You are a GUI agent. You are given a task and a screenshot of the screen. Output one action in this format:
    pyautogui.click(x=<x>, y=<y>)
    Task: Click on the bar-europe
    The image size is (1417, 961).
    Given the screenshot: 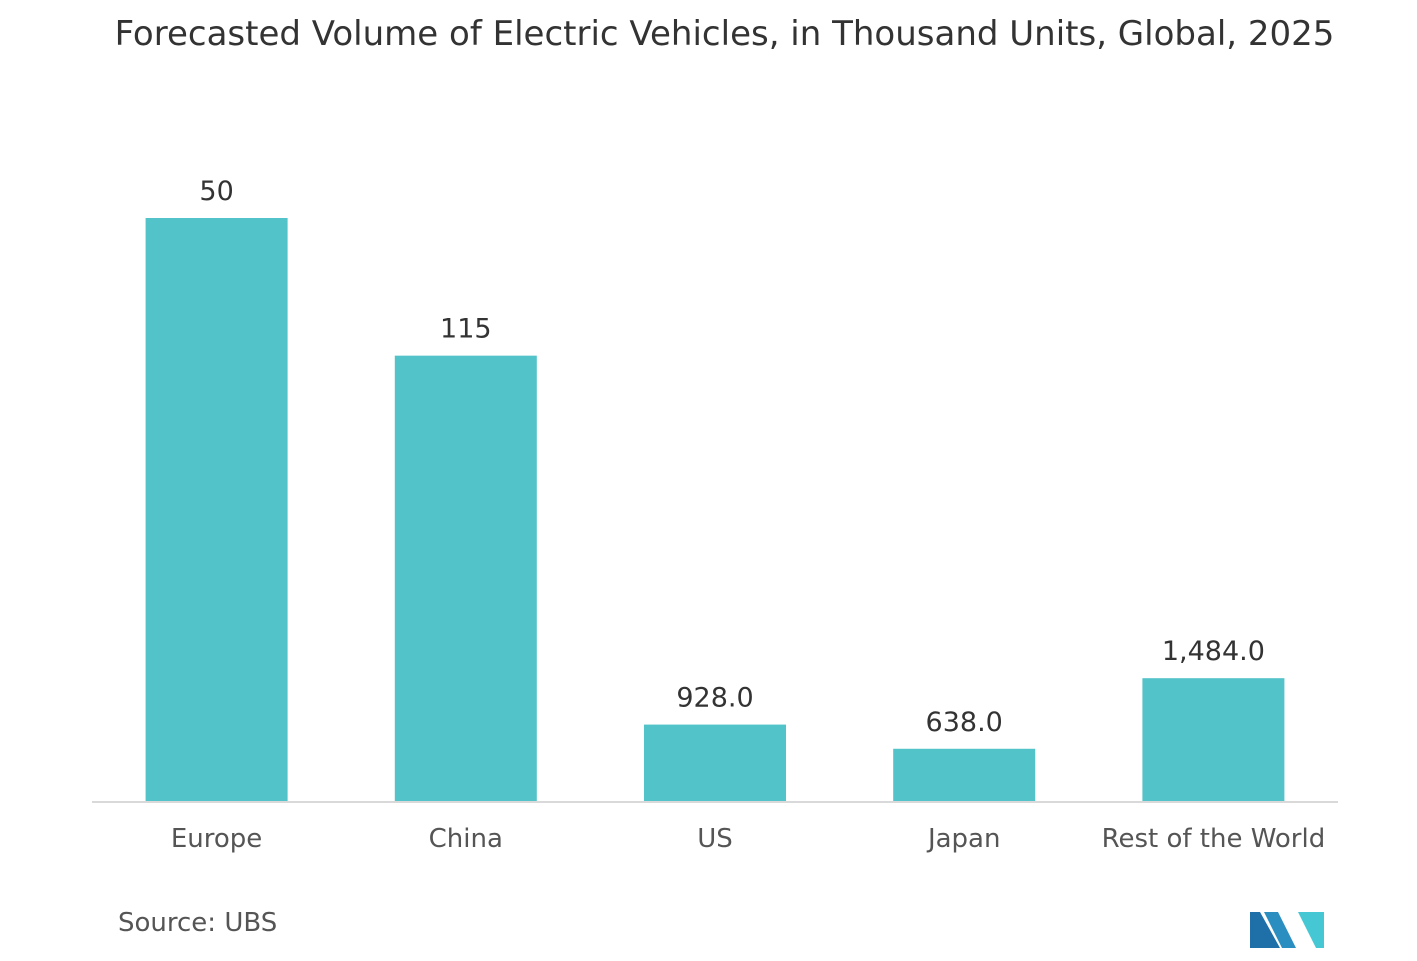 What is the action you would take?
    pyautogui.click(x=216, y=510)
    